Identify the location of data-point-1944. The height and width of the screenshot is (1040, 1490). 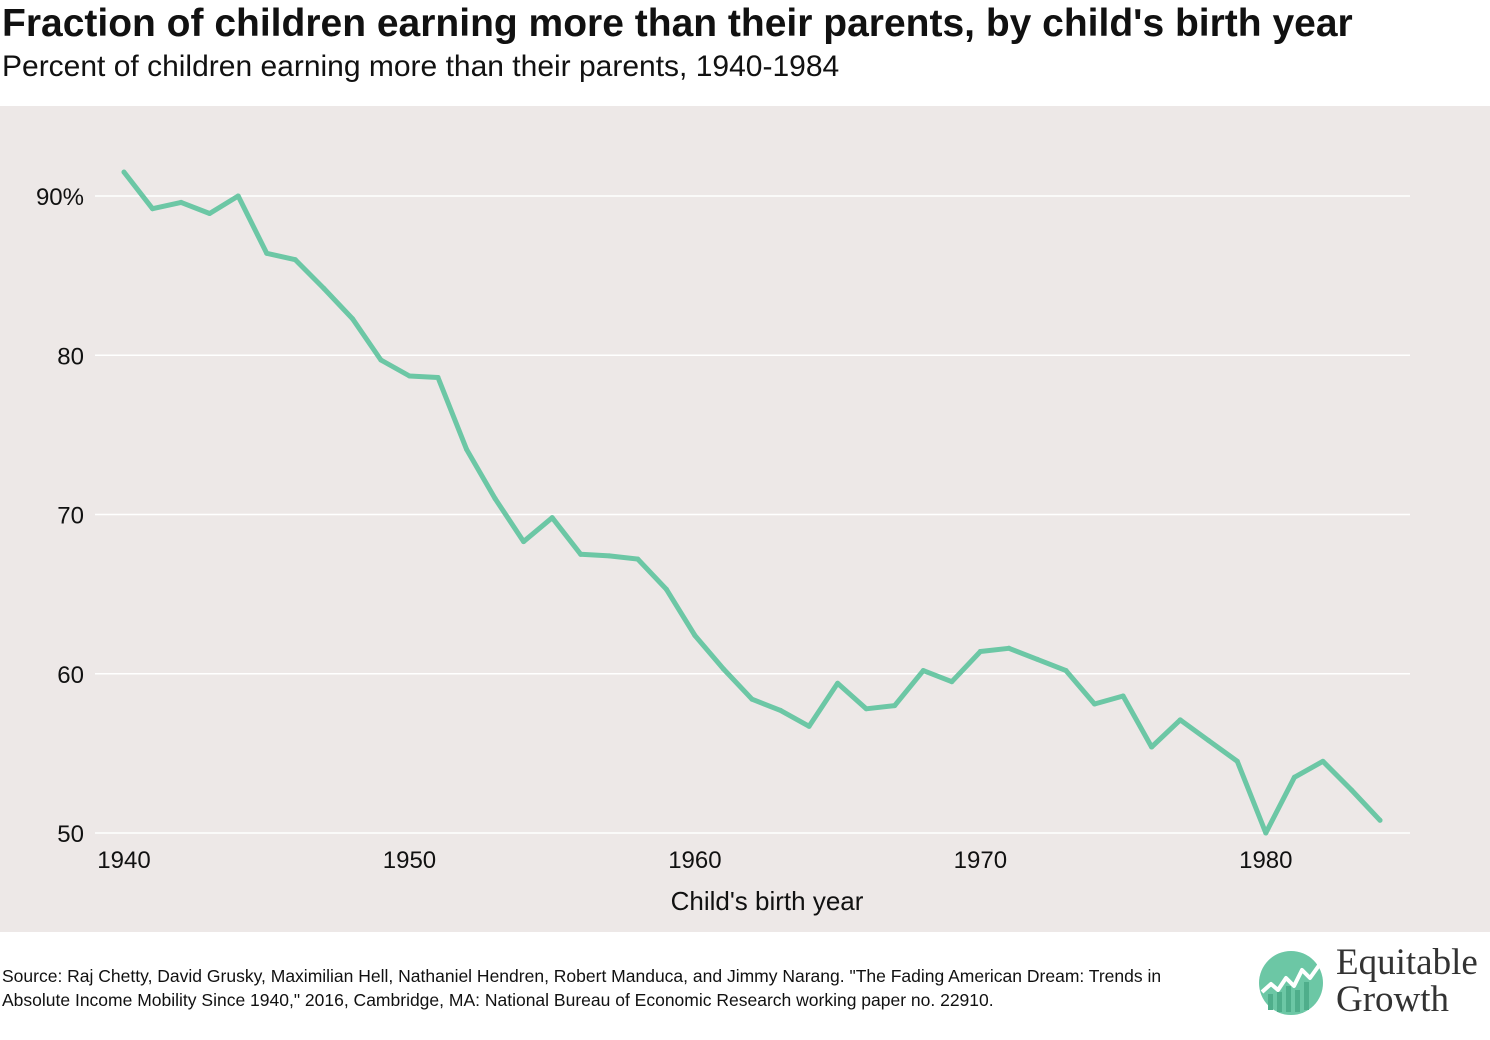
(238, 196).